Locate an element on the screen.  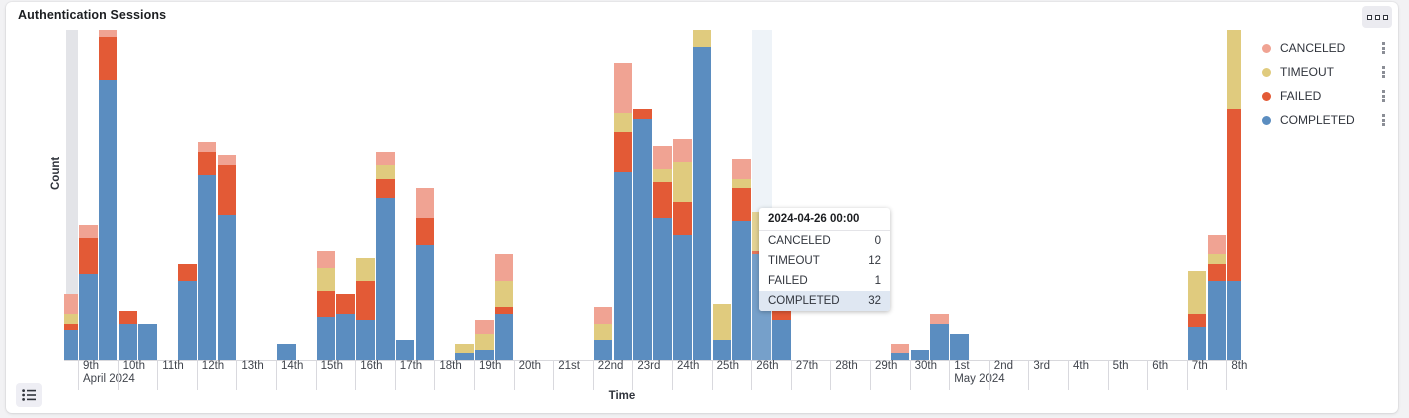
legend-item-canceled: CANCELED is located at coordinates (1324, 48).